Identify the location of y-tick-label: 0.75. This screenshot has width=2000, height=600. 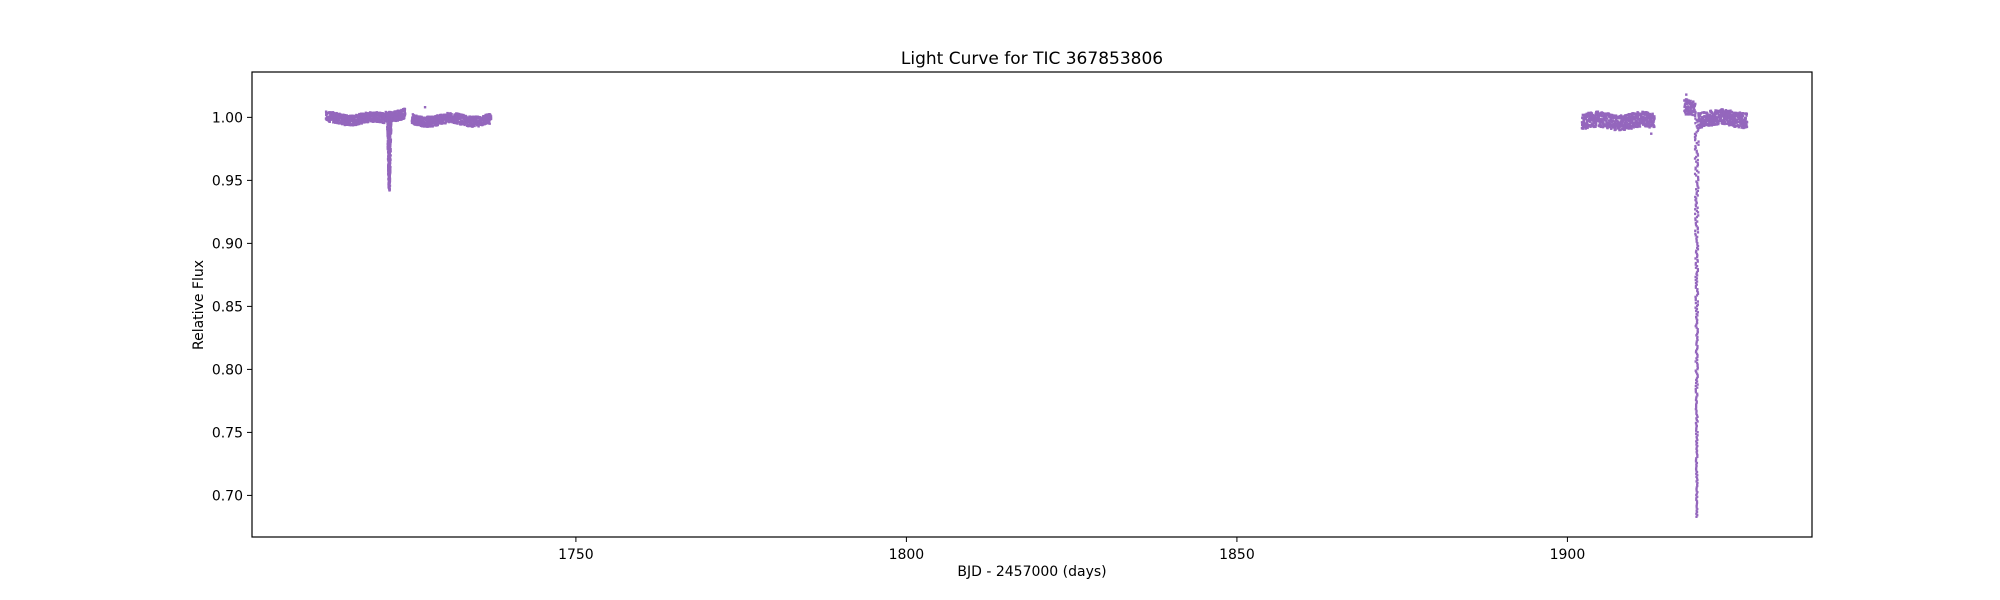
(227, 433).